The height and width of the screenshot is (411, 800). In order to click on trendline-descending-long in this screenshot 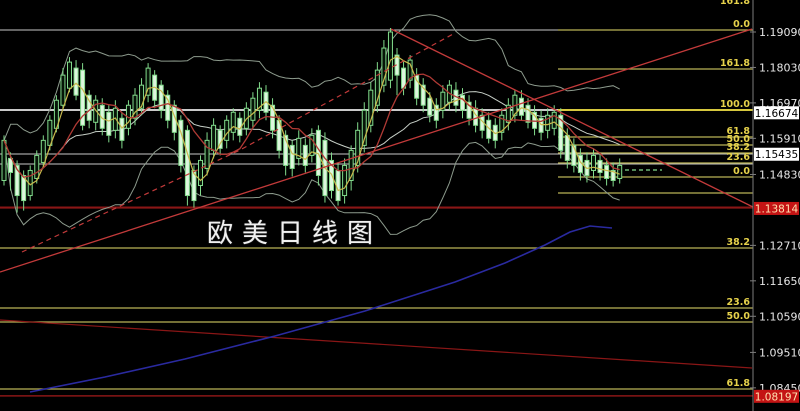, I will do `click(376, 344)`.